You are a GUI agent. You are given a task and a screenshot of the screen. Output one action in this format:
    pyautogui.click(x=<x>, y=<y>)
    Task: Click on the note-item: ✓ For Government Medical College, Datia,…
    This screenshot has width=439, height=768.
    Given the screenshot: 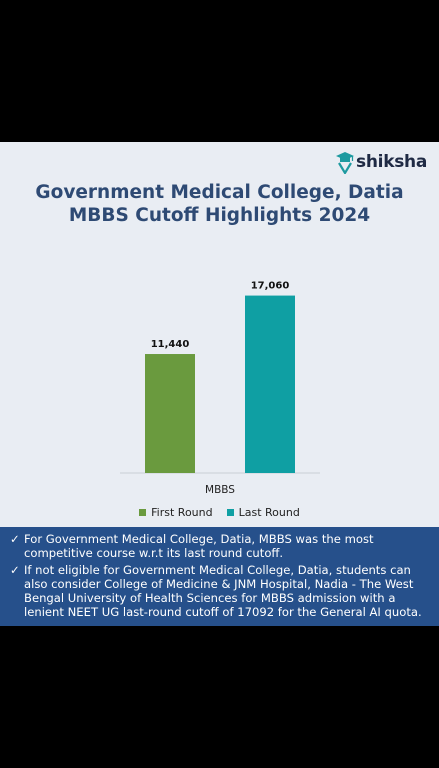 What is the action you would take?
    pyautogui.click(x=219, y=546)
    